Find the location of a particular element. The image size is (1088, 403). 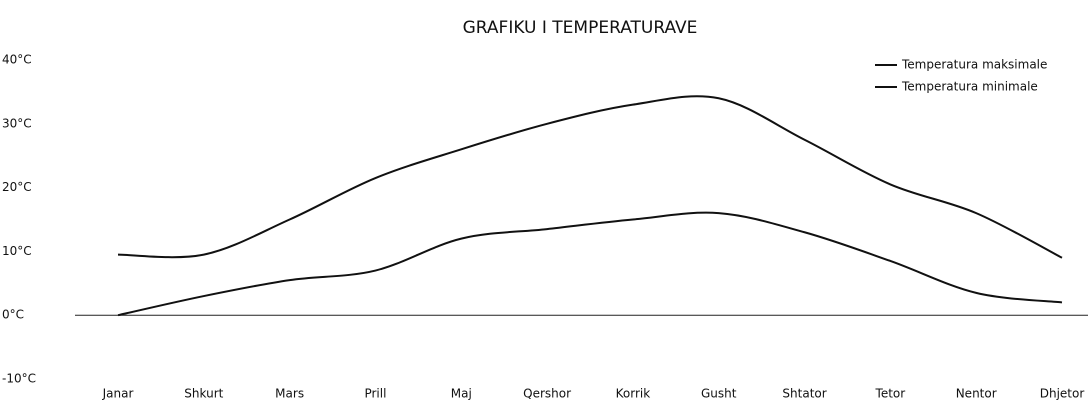

x-tick-label: Dhjetor is located at coordinates (1062, 394).